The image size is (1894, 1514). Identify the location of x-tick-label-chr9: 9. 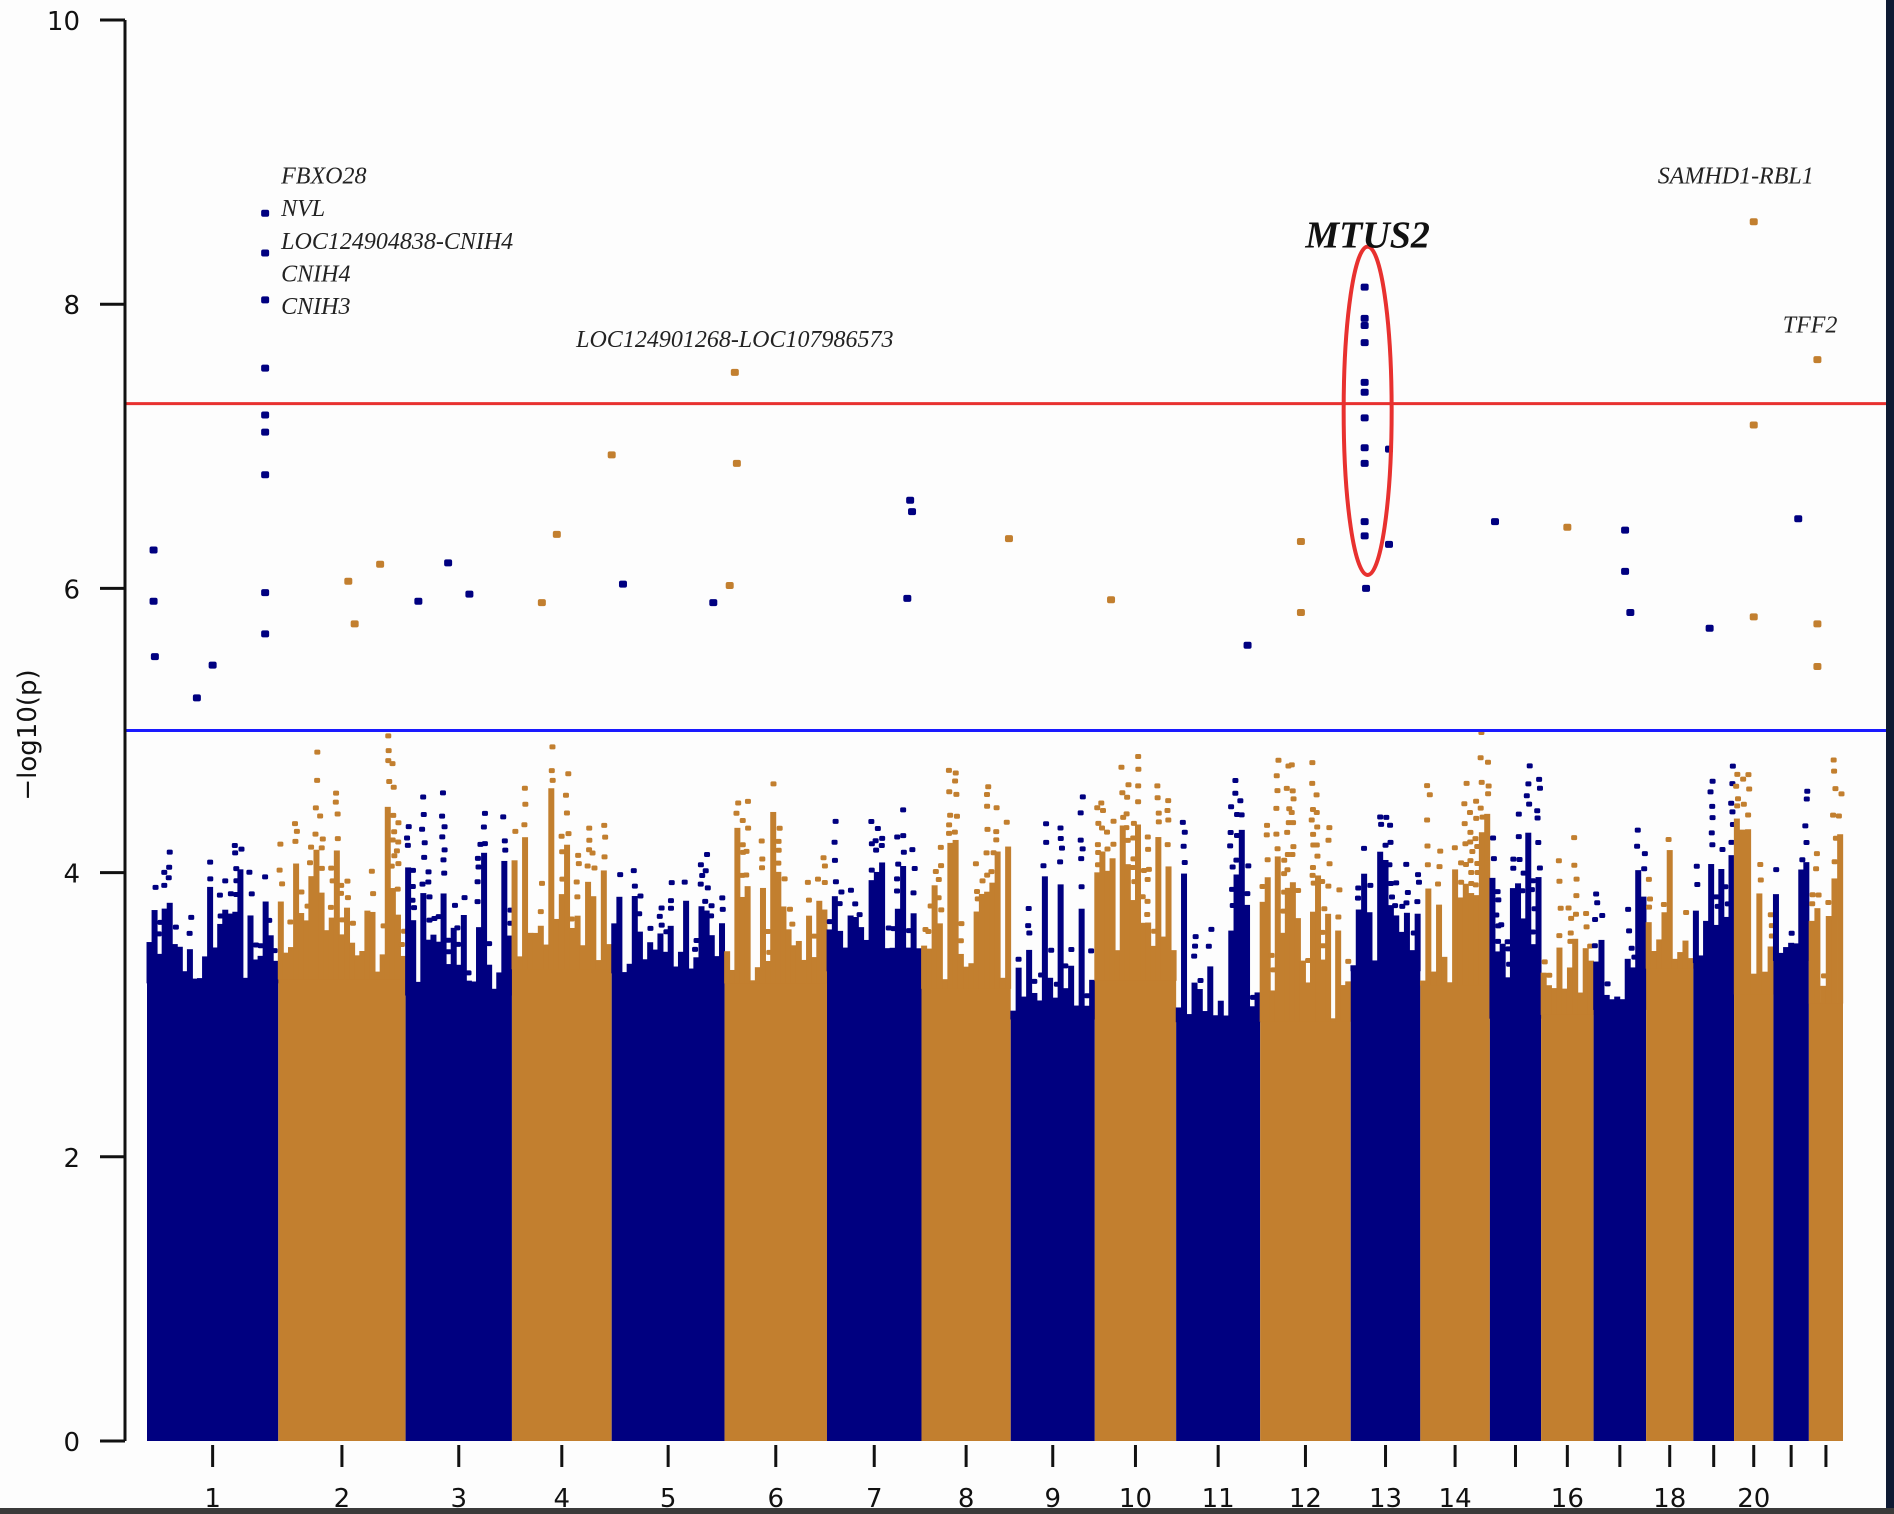
(1052, 1499).